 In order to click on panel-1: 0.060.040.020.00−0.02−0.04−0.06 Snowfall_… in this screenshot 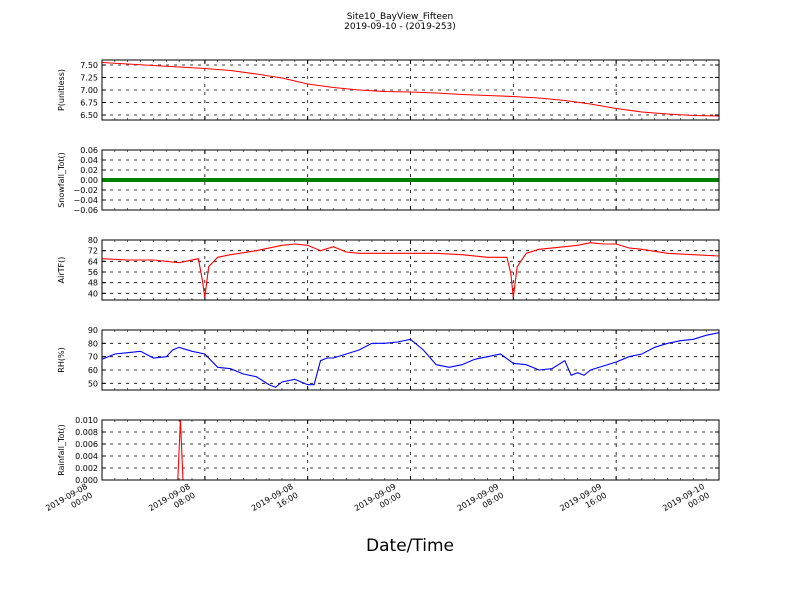, I will do `click(388, 180)`.